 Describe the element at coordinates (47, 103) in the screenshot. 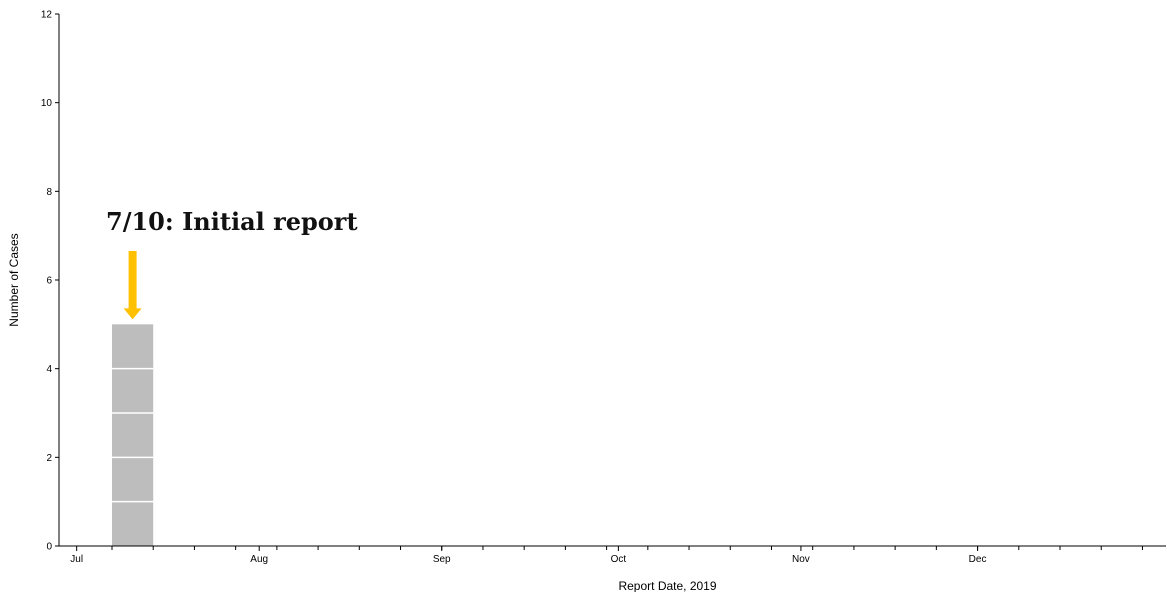

I see `y-tick-label: 10` at that location.